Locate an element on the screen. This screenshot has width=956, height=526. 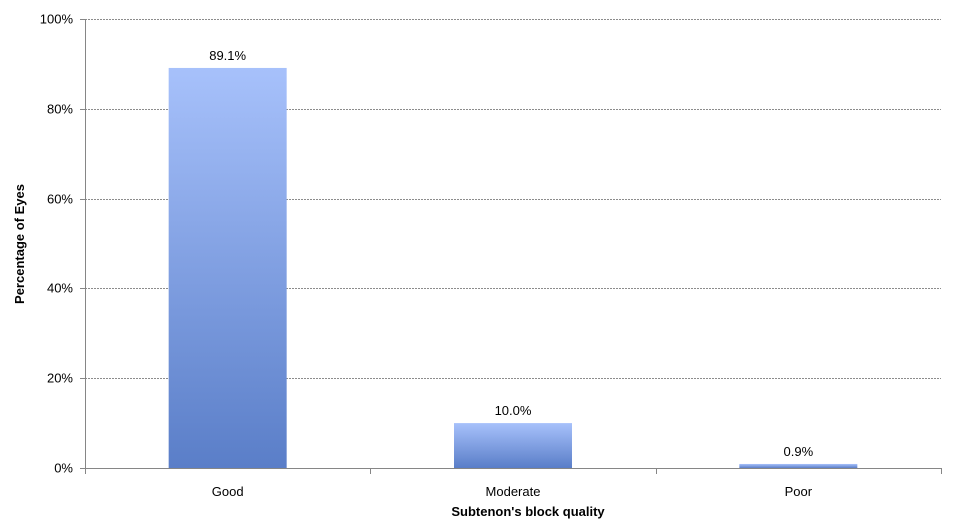
data-label: 0.9% is located at coordinates (799, 451).